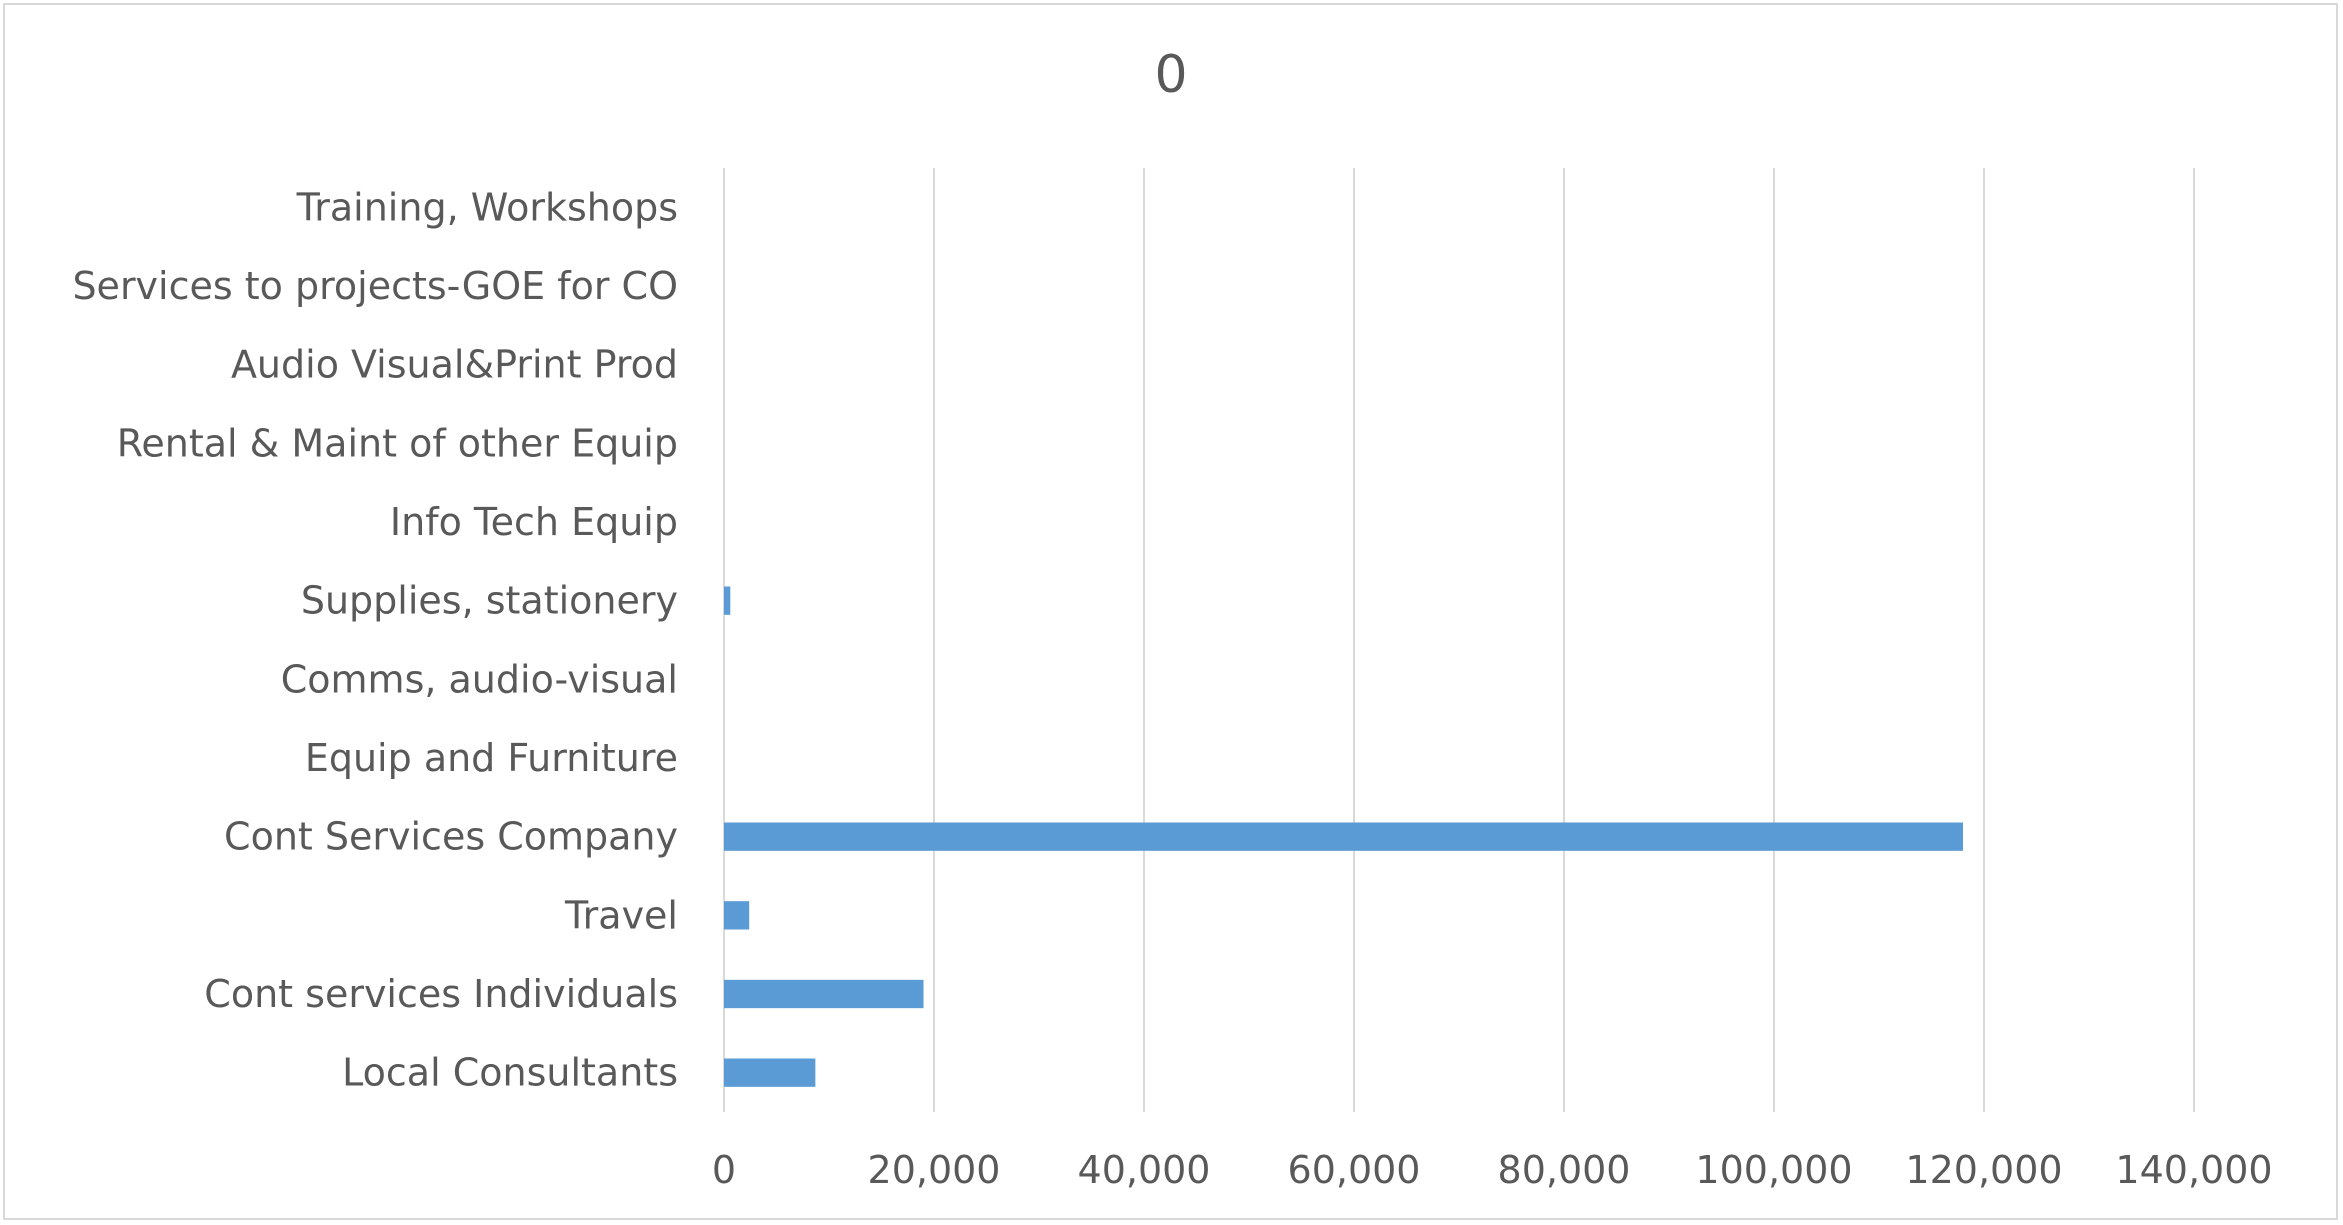  I want to click on category-label: Cont Services Company, so click(451, 837).